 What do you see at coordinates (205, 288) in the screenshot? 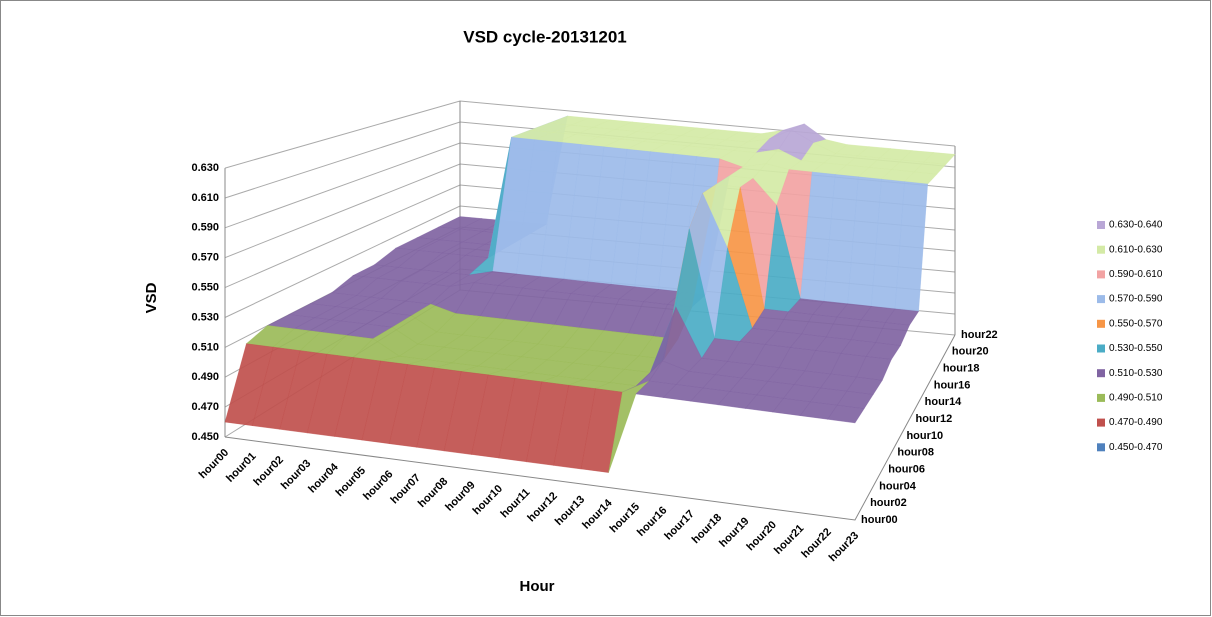
I see `y-tick-label: 0.550` at bounding box center [205, 288].